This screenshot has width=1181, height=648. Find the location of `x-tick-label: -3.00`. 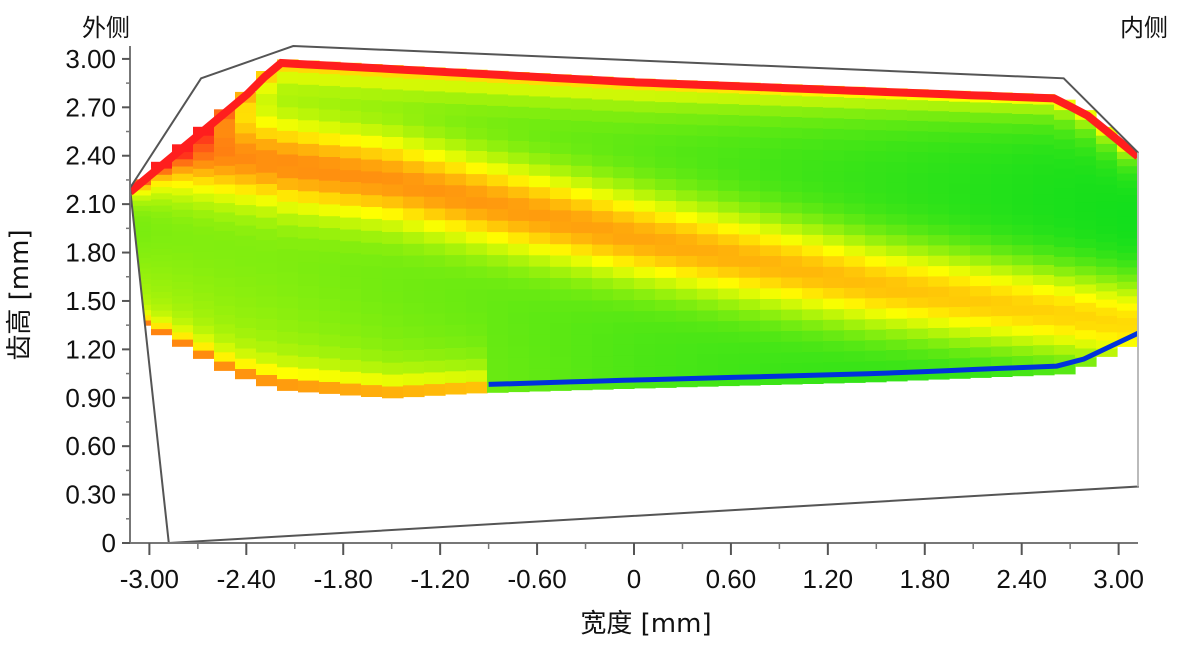

x-tick-label: -3.00 is located at coordinates (149, 579).